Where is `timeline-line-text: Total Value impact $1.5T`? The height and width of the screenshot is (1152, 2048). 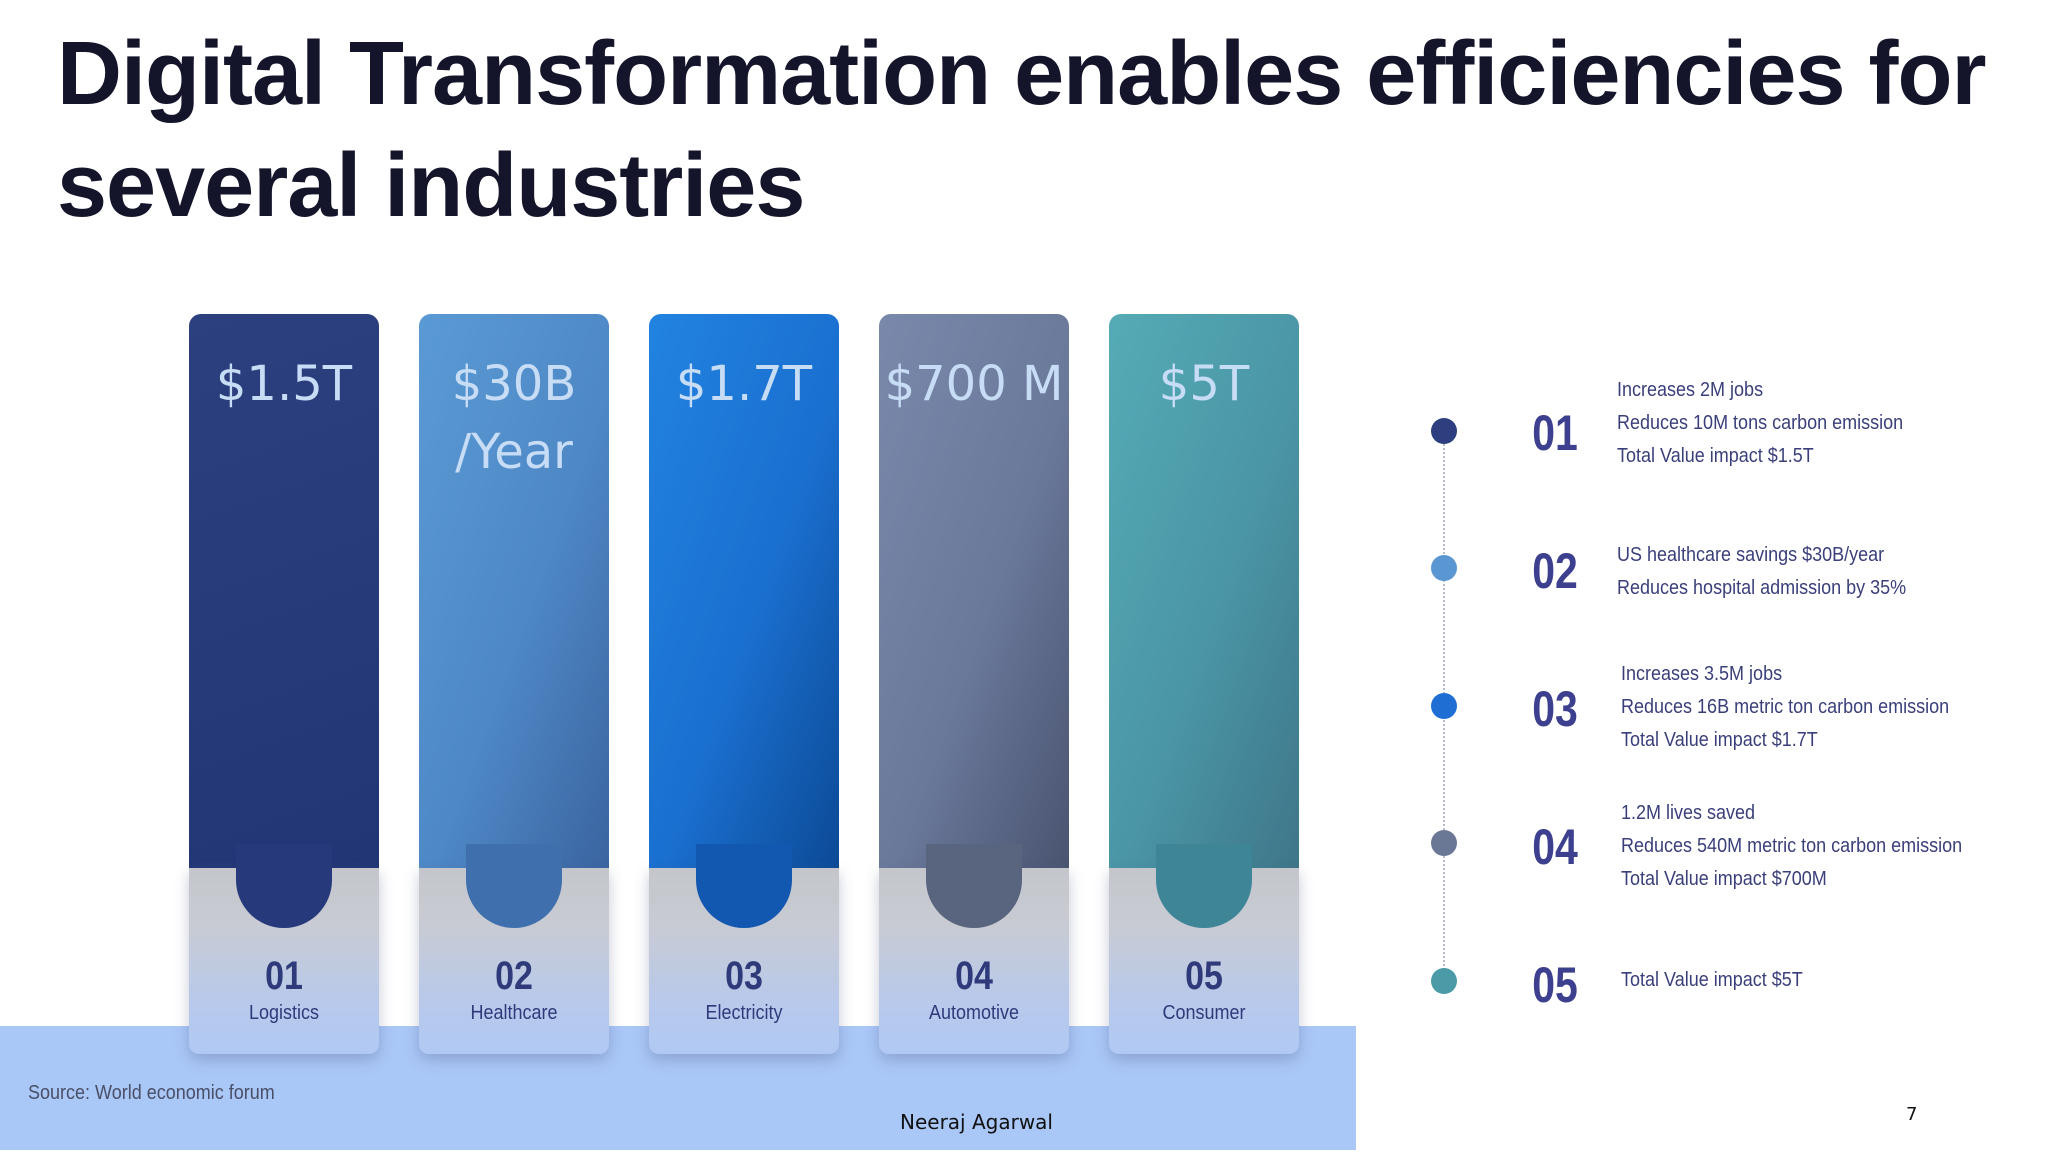
timeline-line-text: Total Value impact $1.5T is located at coordinates (1715, 456).